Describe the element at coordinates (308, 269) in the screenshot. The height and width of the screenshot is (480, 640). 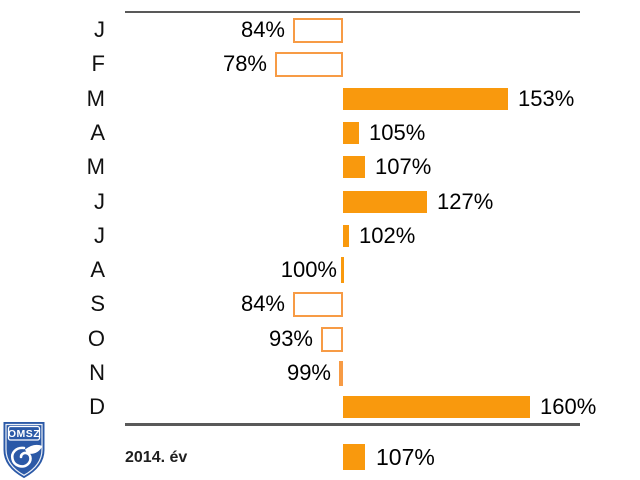
I see `value-label: 100%` at that location.